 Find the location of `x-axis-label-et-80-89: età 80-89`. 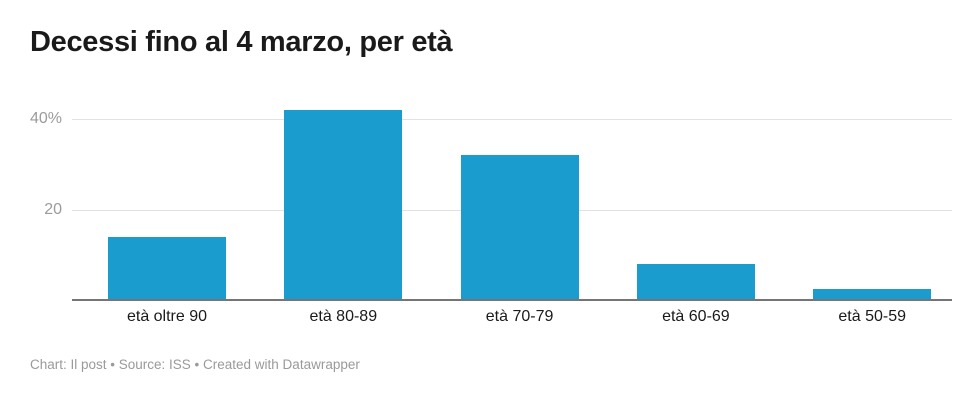

x-axis-label-et-80-89: età 80-89 is located at coordinates (343, 316).